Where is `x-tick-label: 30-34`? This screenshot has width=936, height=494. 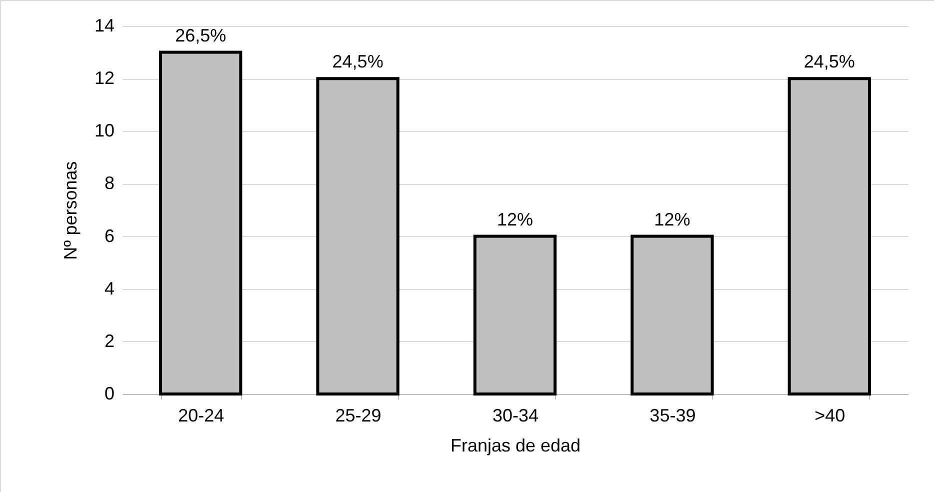
x-tick-label: 30-34 is located at coordinates (515, 416).